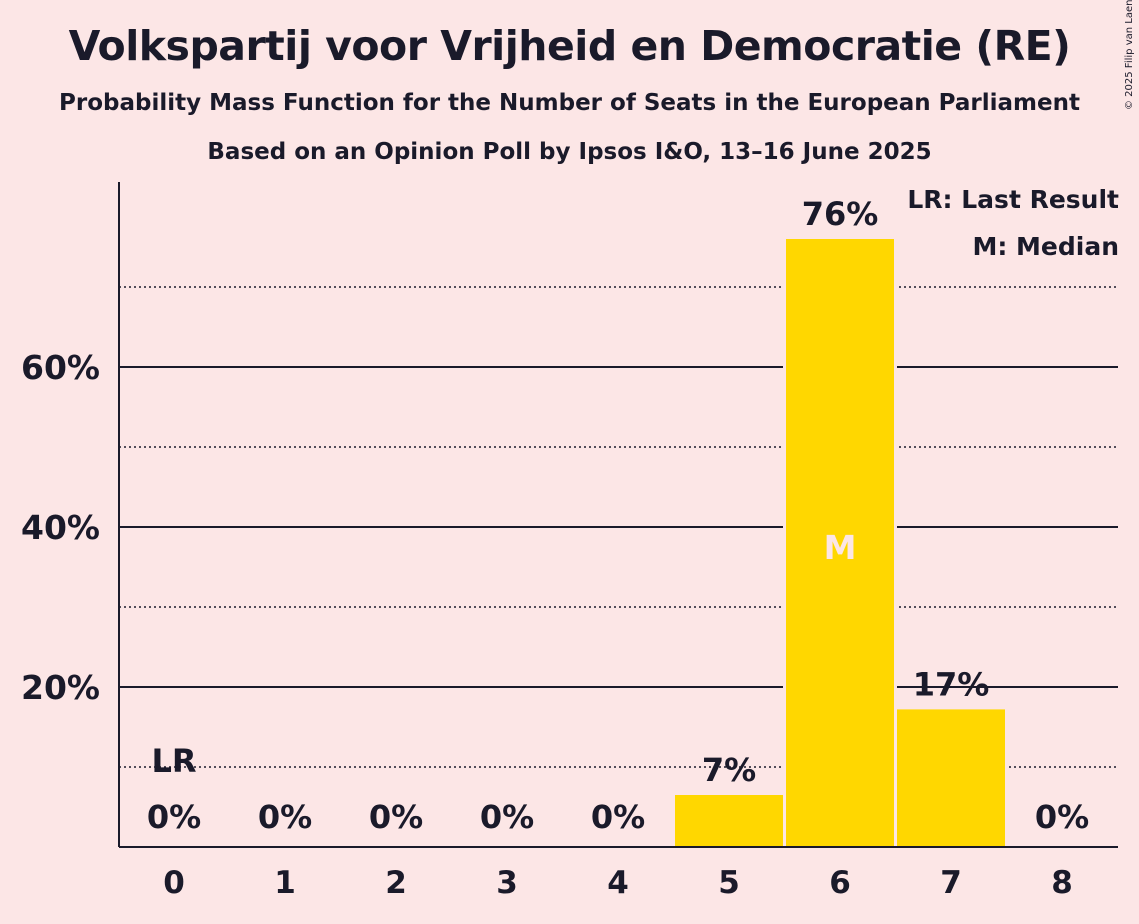 This screenshot has height=924, width=1139. I want to click on x-tick-label: 1, so click(285, 883).